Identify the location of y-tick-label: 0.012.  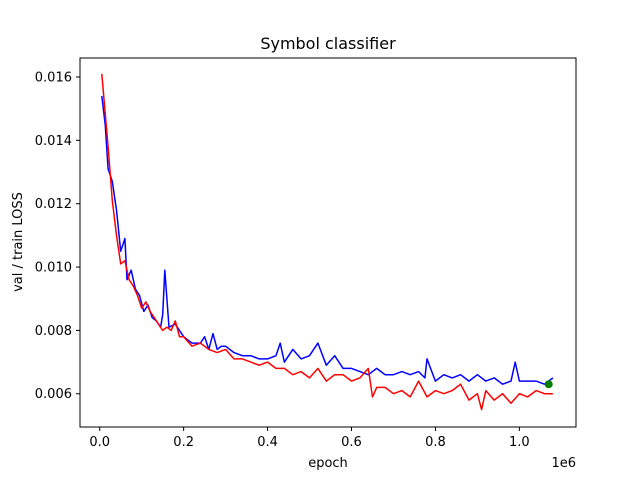
(53, 204).